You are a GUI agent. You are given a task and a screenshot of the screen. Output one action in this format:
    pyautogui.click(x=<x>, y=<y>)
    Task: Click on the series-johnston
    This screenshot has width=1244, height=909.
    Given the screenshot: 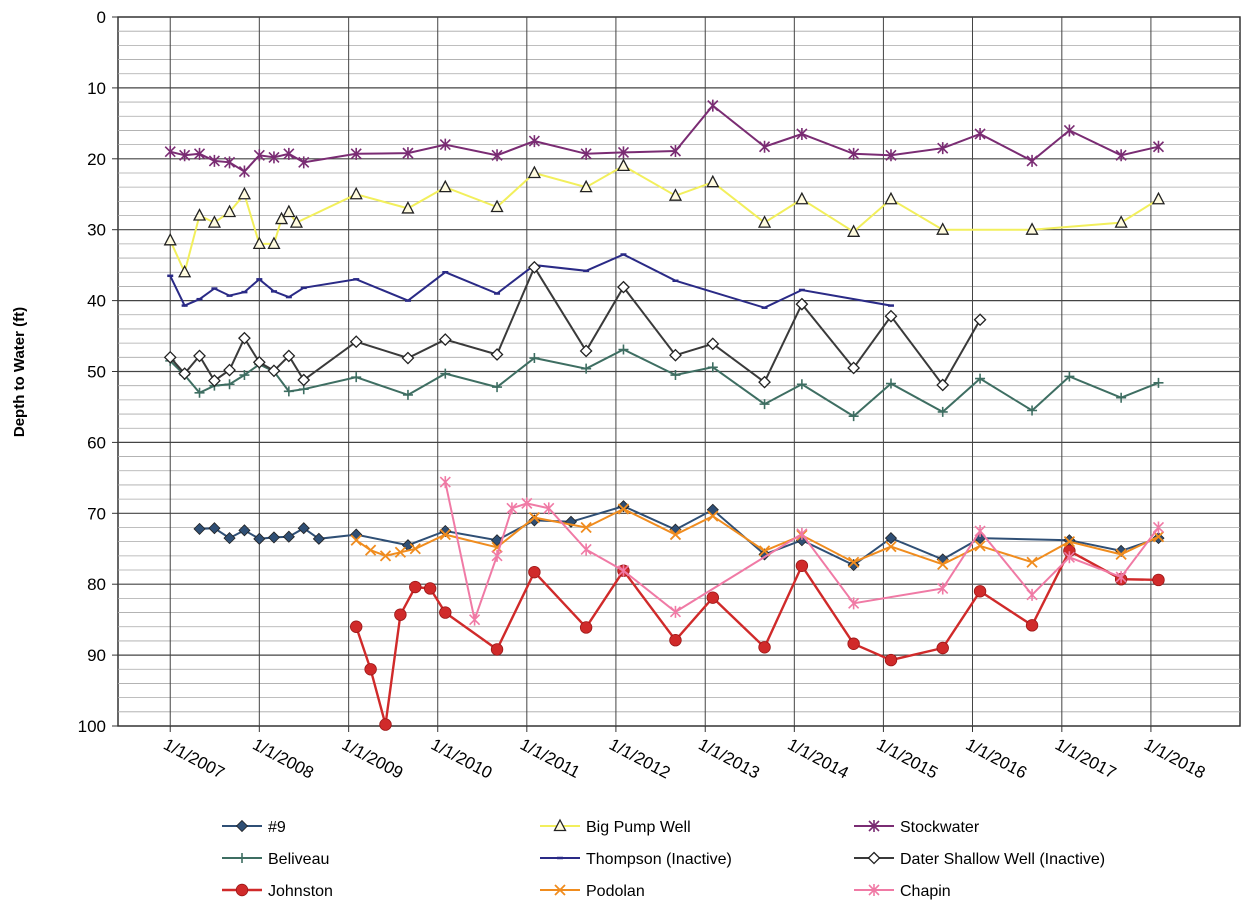 What is the action you would take?
    pyautogui.click(x=757, y=637)
    